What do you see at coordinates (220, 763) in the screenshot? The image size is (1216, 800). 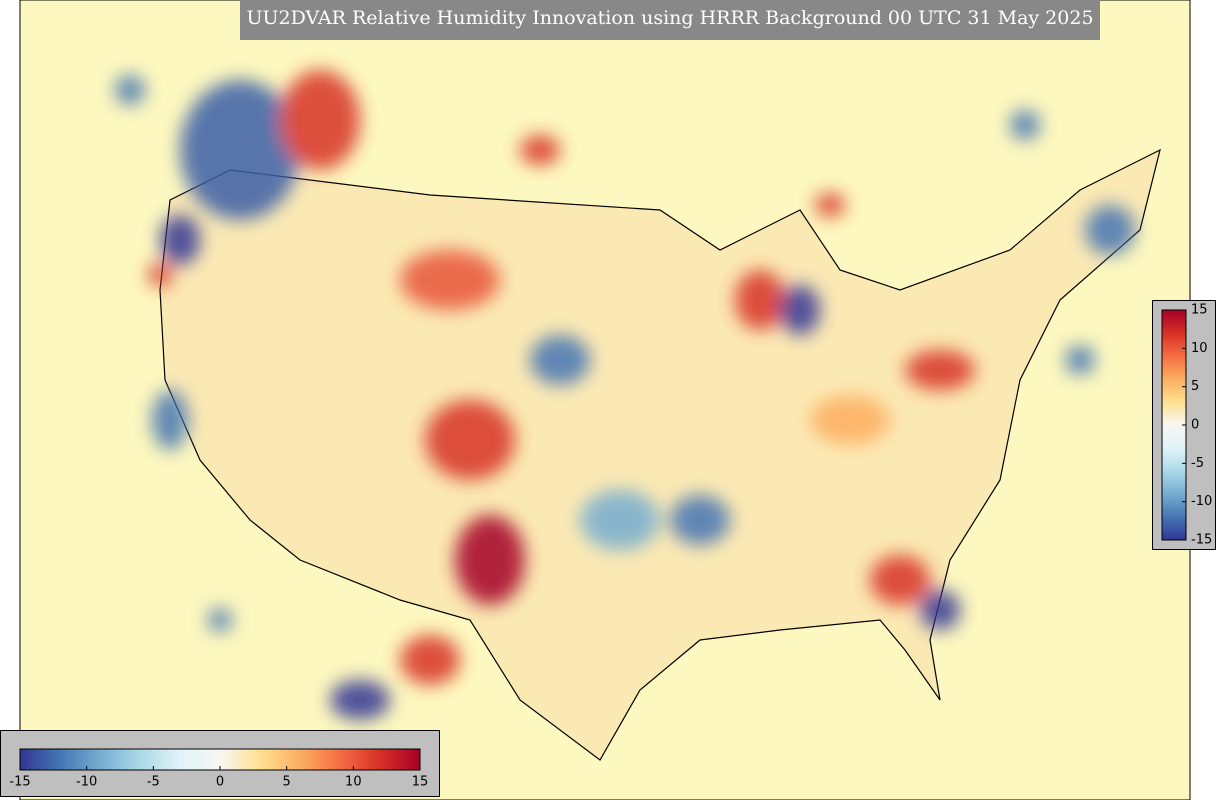 I see `colorbar-horizontal: -15 -10 -5 0 5 10 15` at bounding box center [220, 763].